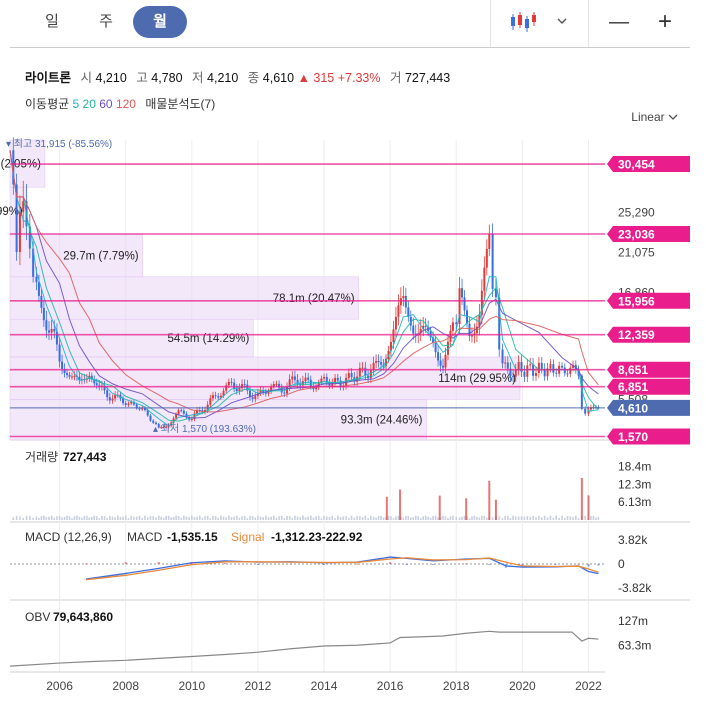  What do you see at coordinates (619, 22) in the screenshot?
I see `zoom-out-button: —` at bounding box center [619, 22].